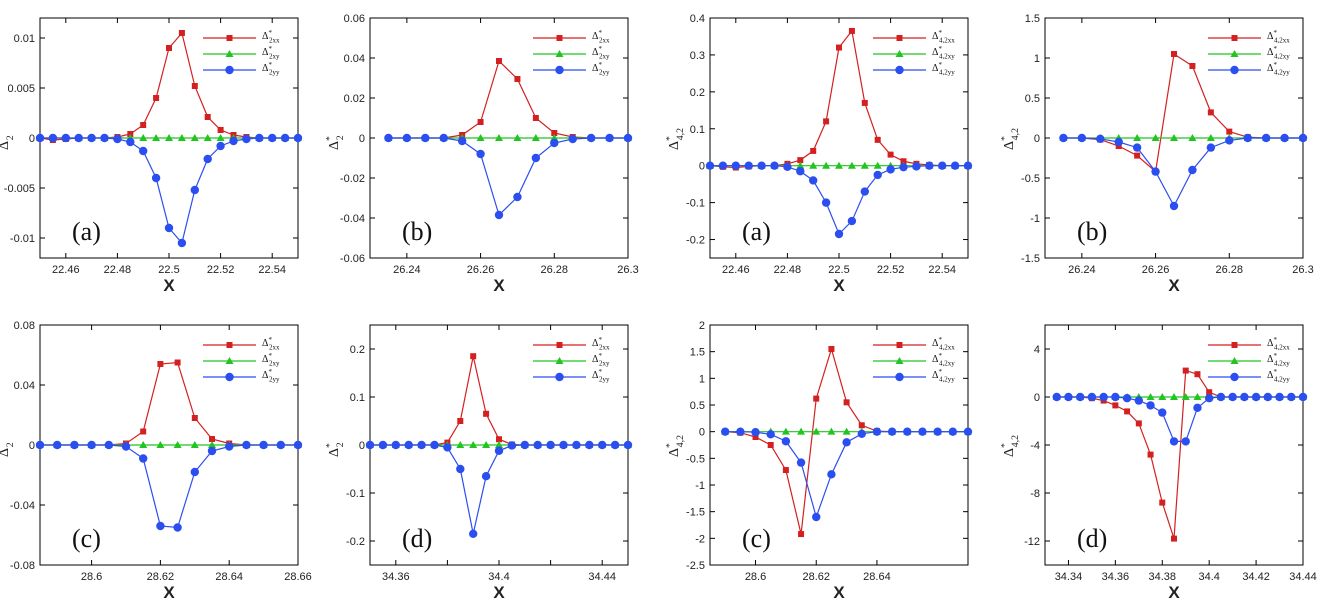 This screenshot has height=606, width=1329. Describe the element at coordinates (788, 270) in the screenshot. I see `x-tick-label: 22.48` at that location.